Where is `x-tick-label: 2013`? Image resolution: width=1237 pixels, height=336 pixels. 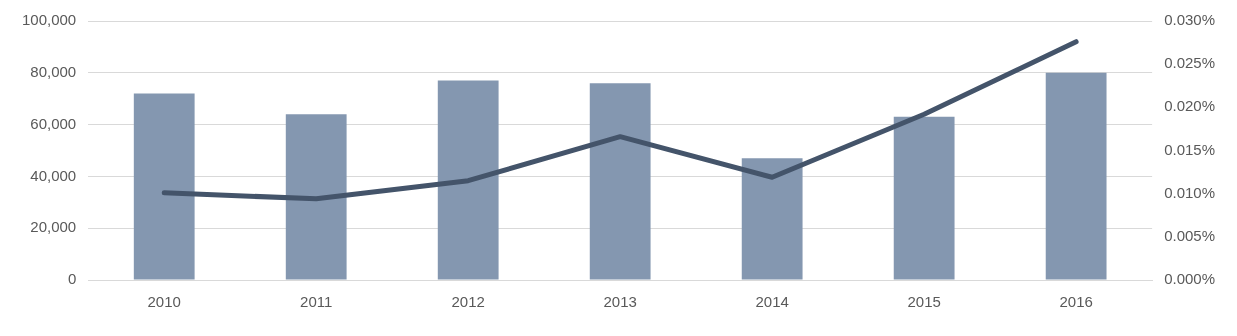 x-tick-label: 2013 is located at coordinates (620, 302).